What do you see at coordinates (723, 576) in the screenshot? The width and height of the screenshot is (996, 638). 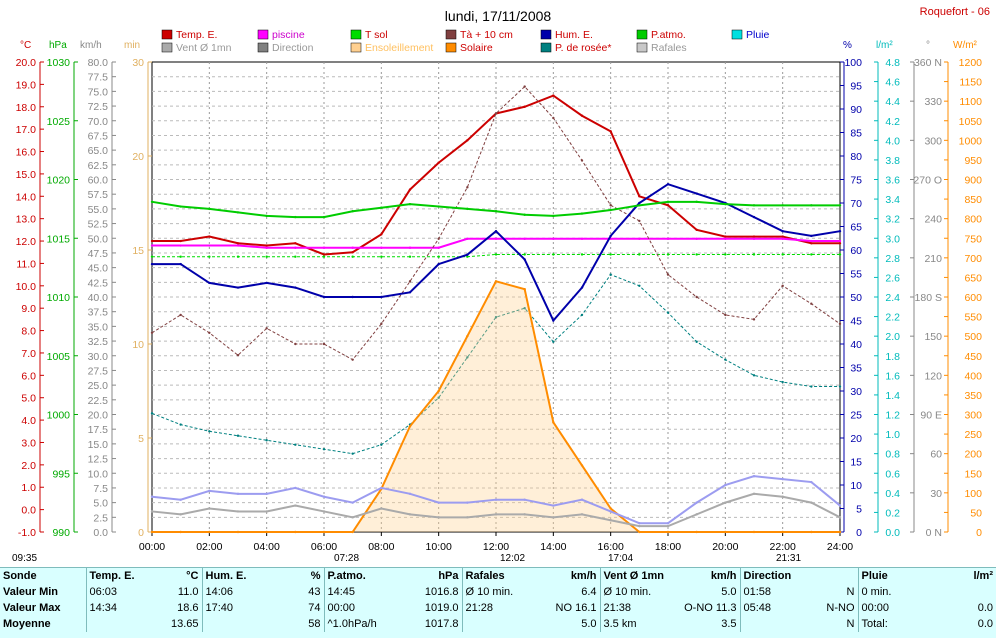 I see `summary-cell: km/h` at bounding box center [723, 576].